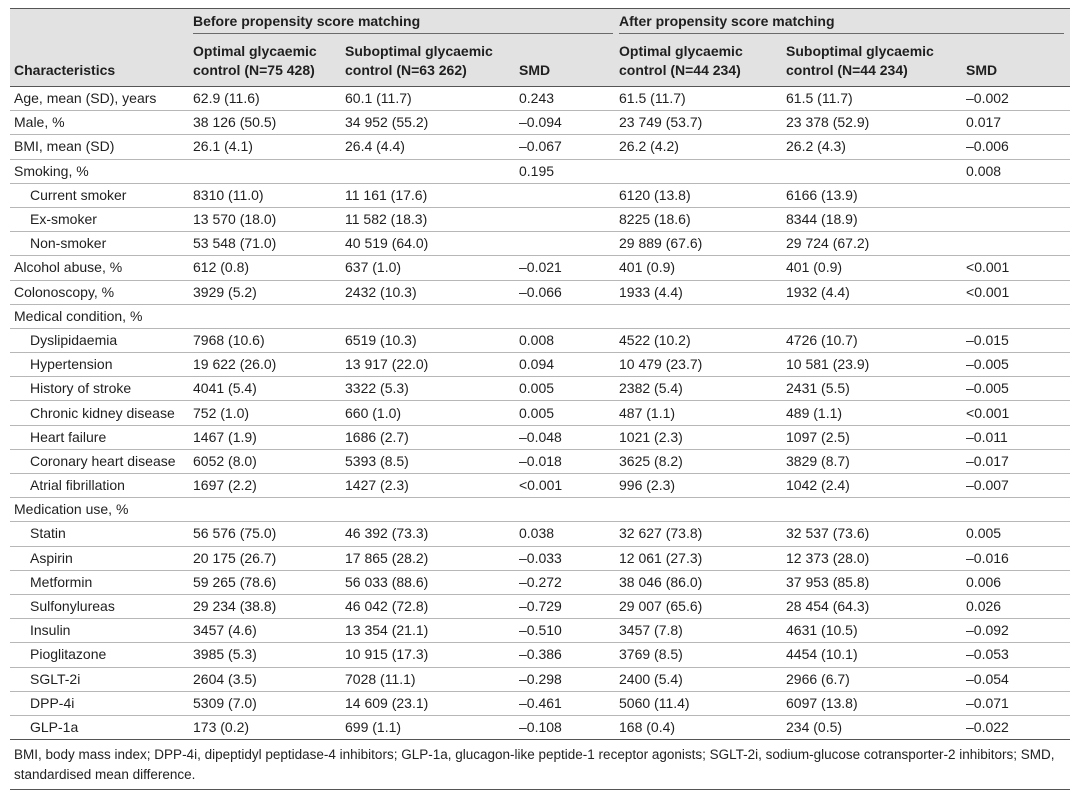 The width and height of the screenshot is (1080, 794). What do you see at coordinates (703, 606) in the screenshot?
I see `table-cell: 29 007 (65.6)` at bounding box center [703, 606].